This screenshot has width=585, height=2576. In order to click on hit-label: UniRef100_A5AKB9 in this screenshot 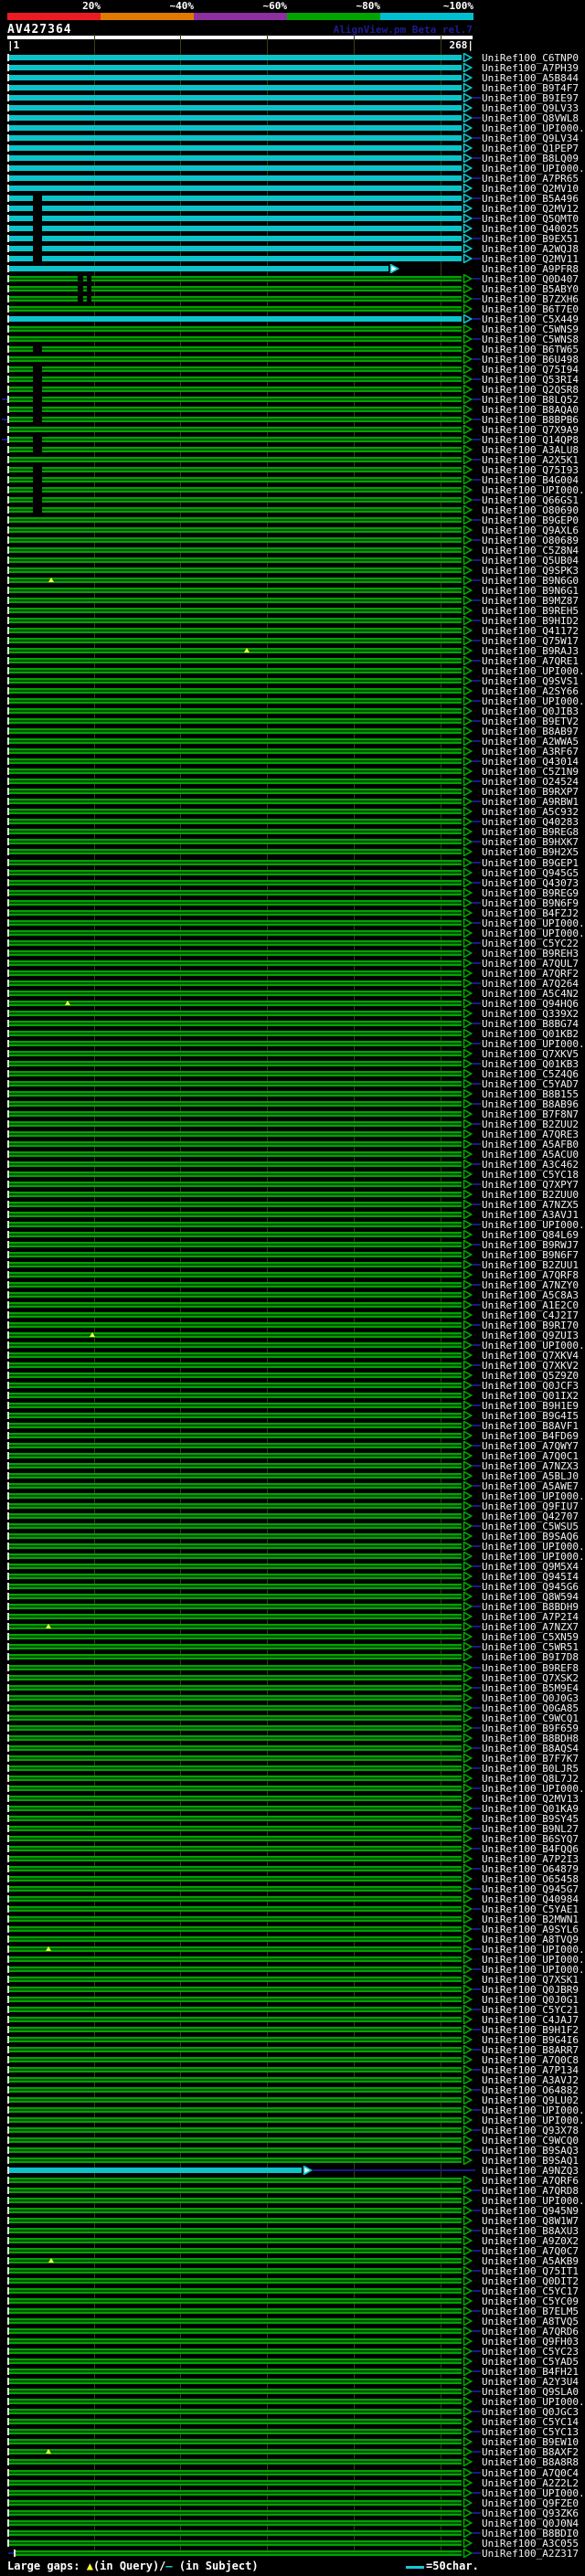, I will do `click(531, 2261)`.